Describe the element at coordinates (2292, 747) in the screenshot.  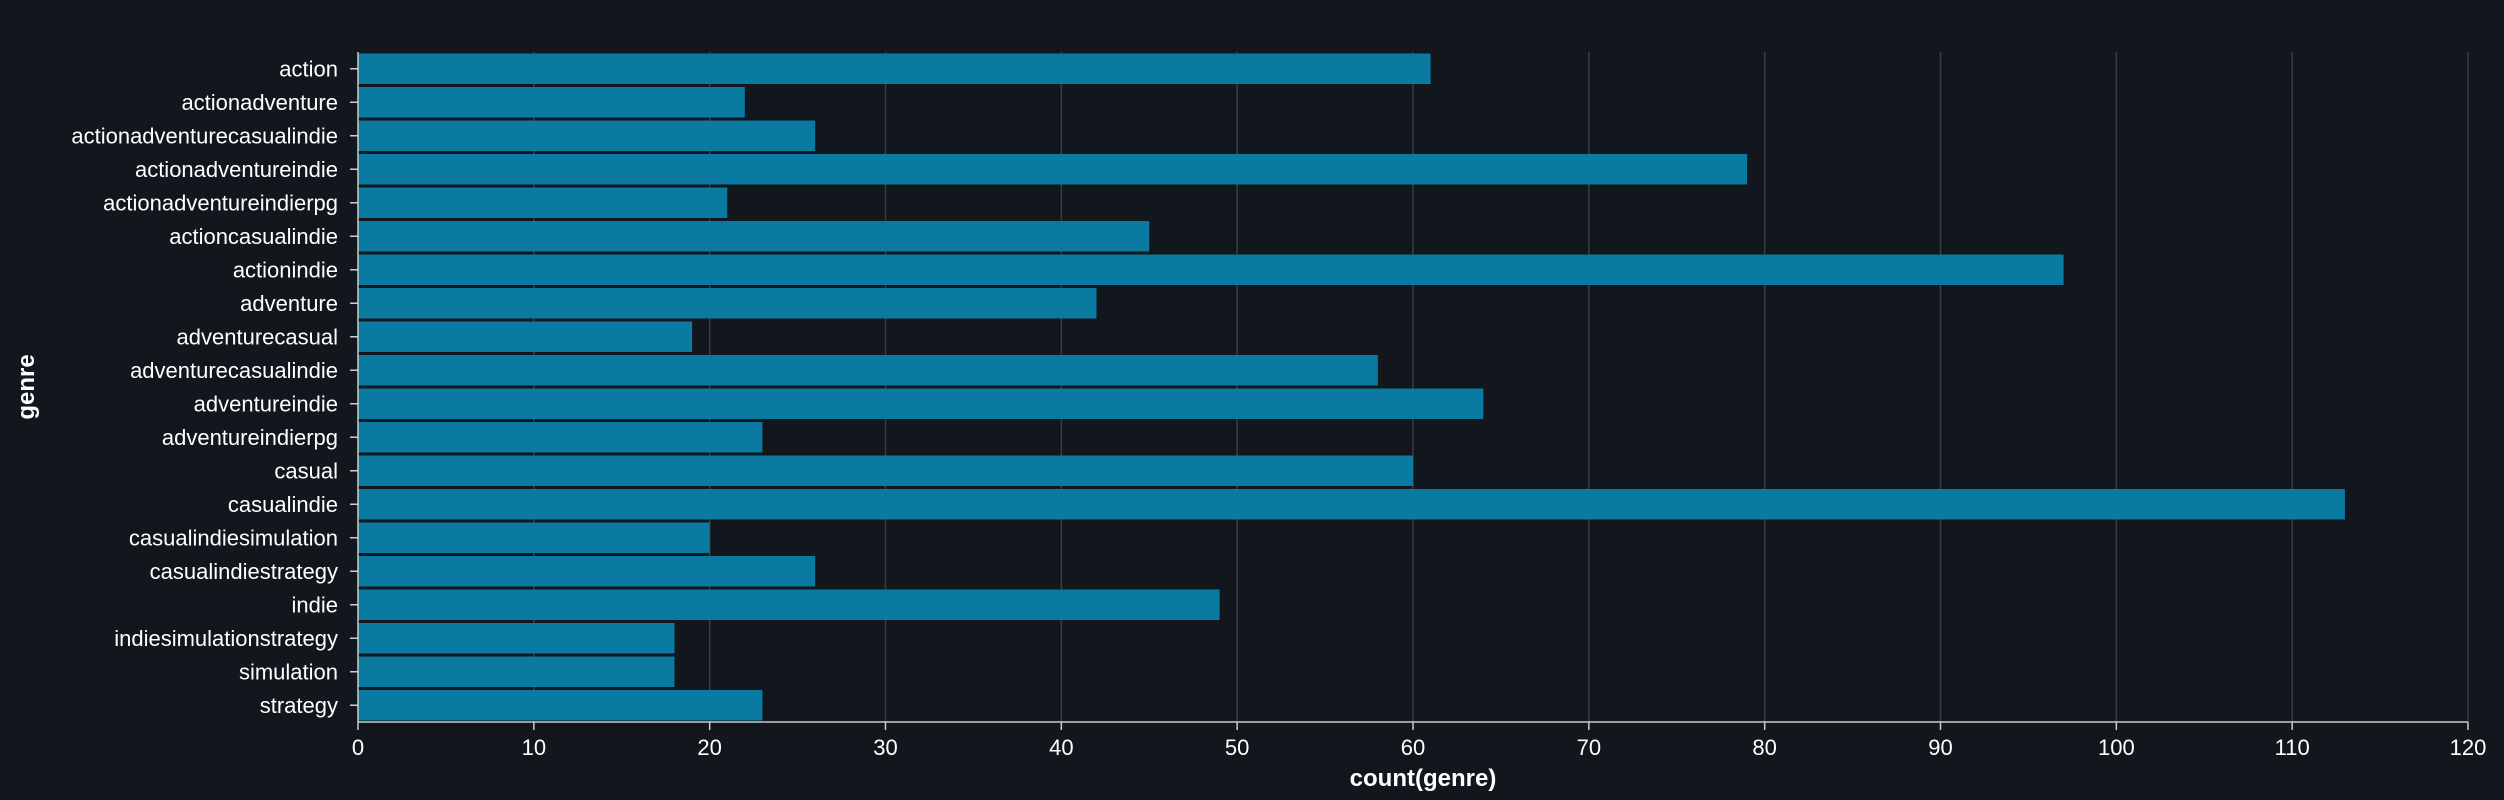
I see `x-tick-label: 110` at that location.